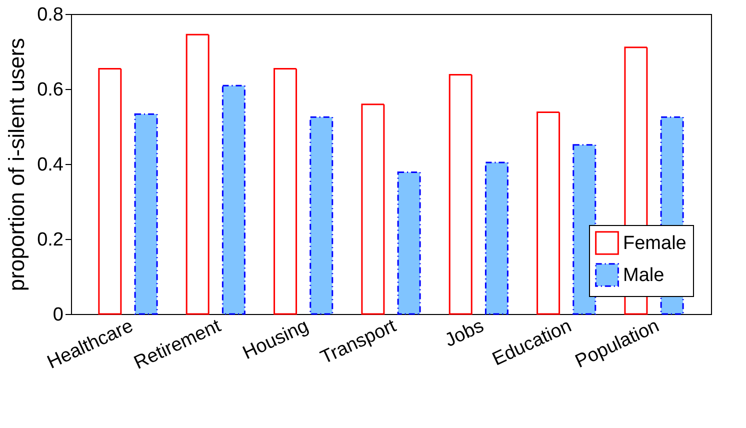  I want to click on x-tick-label: Jobs, so click(465, 334).